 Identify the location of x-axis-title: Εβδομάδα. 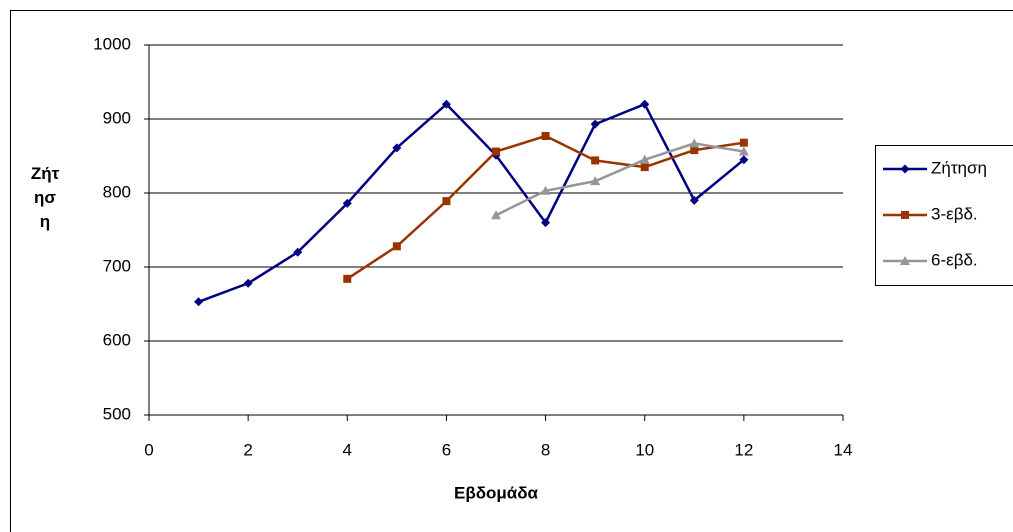
(496, 492).